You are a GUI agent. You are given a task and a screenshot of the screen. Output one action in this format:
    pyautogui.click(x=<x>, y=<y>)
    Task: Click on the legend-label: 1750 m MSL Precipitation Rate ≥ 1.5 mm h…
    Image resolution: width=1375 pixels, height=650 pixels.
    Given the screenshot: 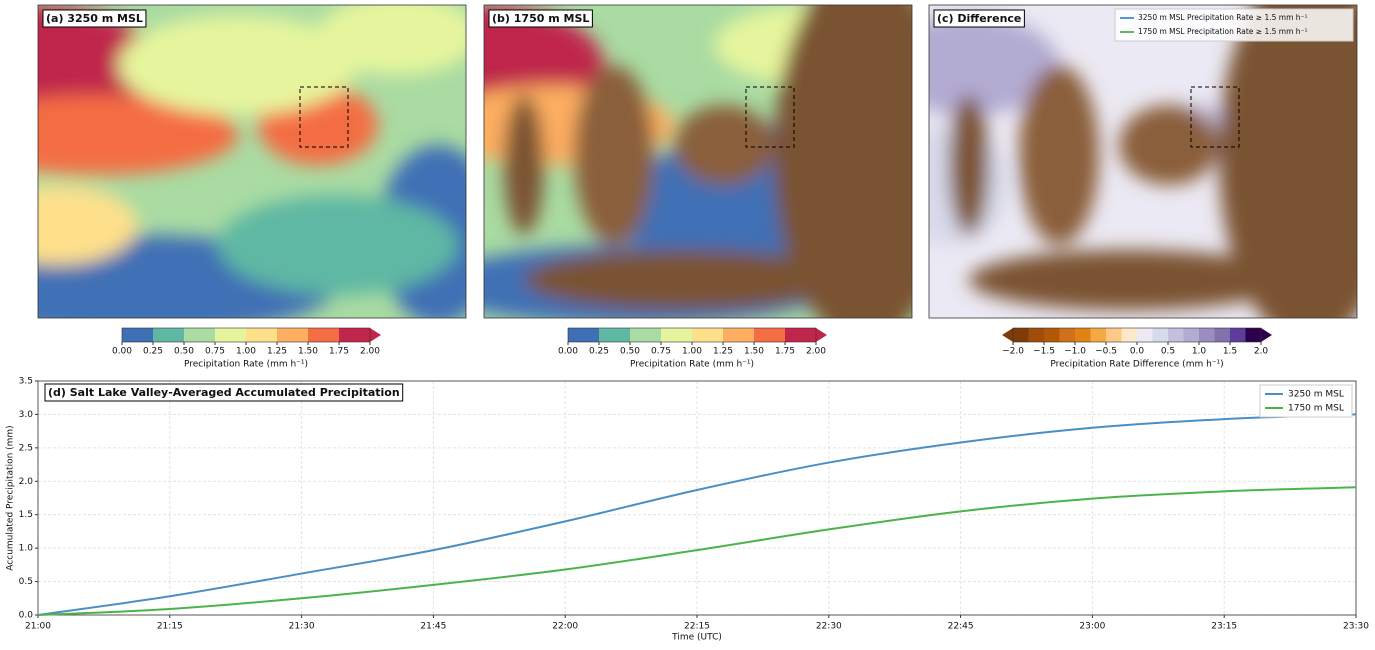 What is the action you would take?
    pyautogui.click(x=1223, y=31)
    